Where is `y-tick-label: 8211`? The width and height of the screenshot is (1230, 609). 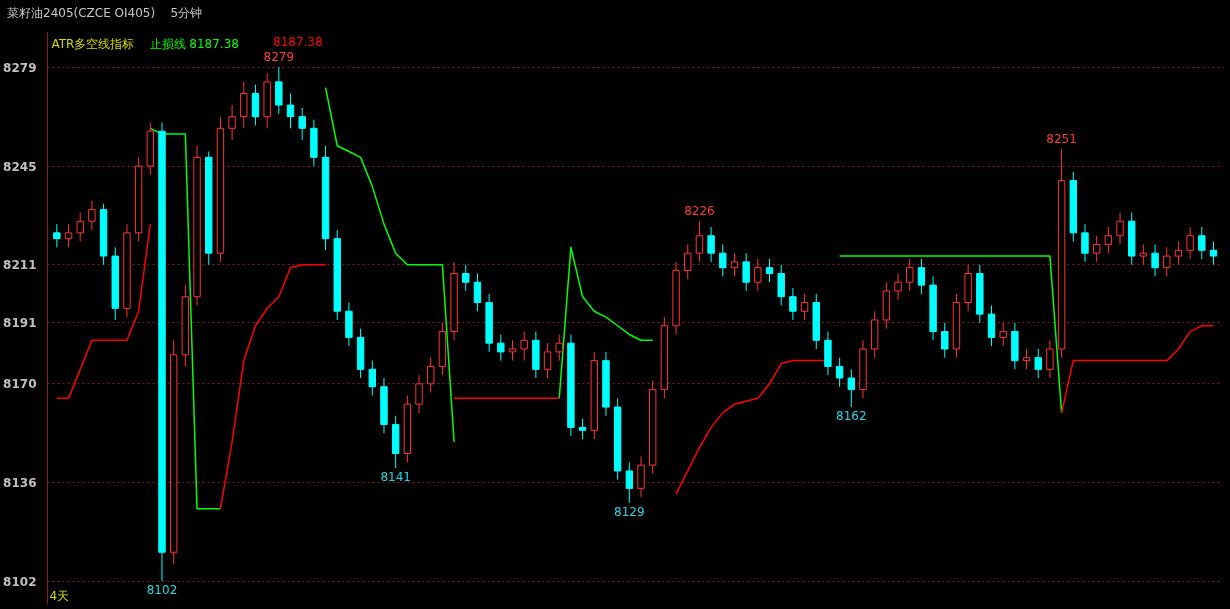
y-tick-label: 8211 is located at coordinates (20, 265).